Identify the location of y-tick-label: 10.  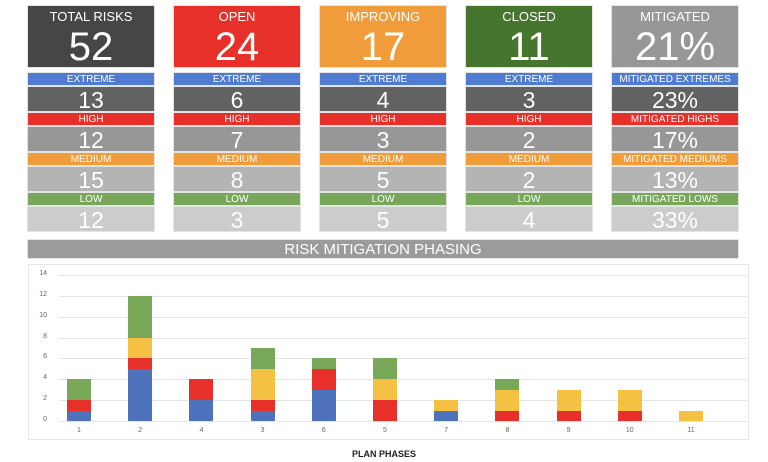
(43, 315).